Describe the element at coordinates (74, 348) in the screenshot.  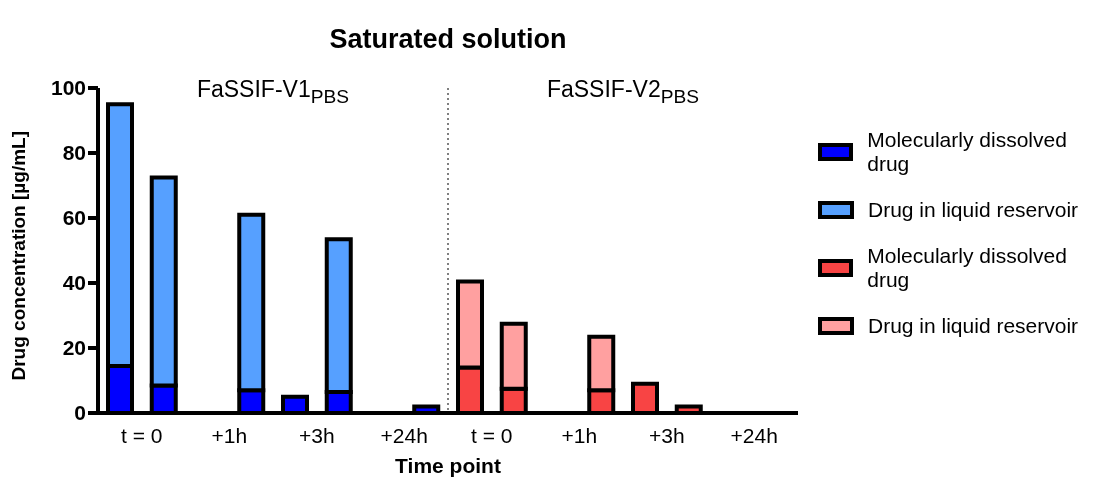
I see `y-tick-label: 20` at that location.